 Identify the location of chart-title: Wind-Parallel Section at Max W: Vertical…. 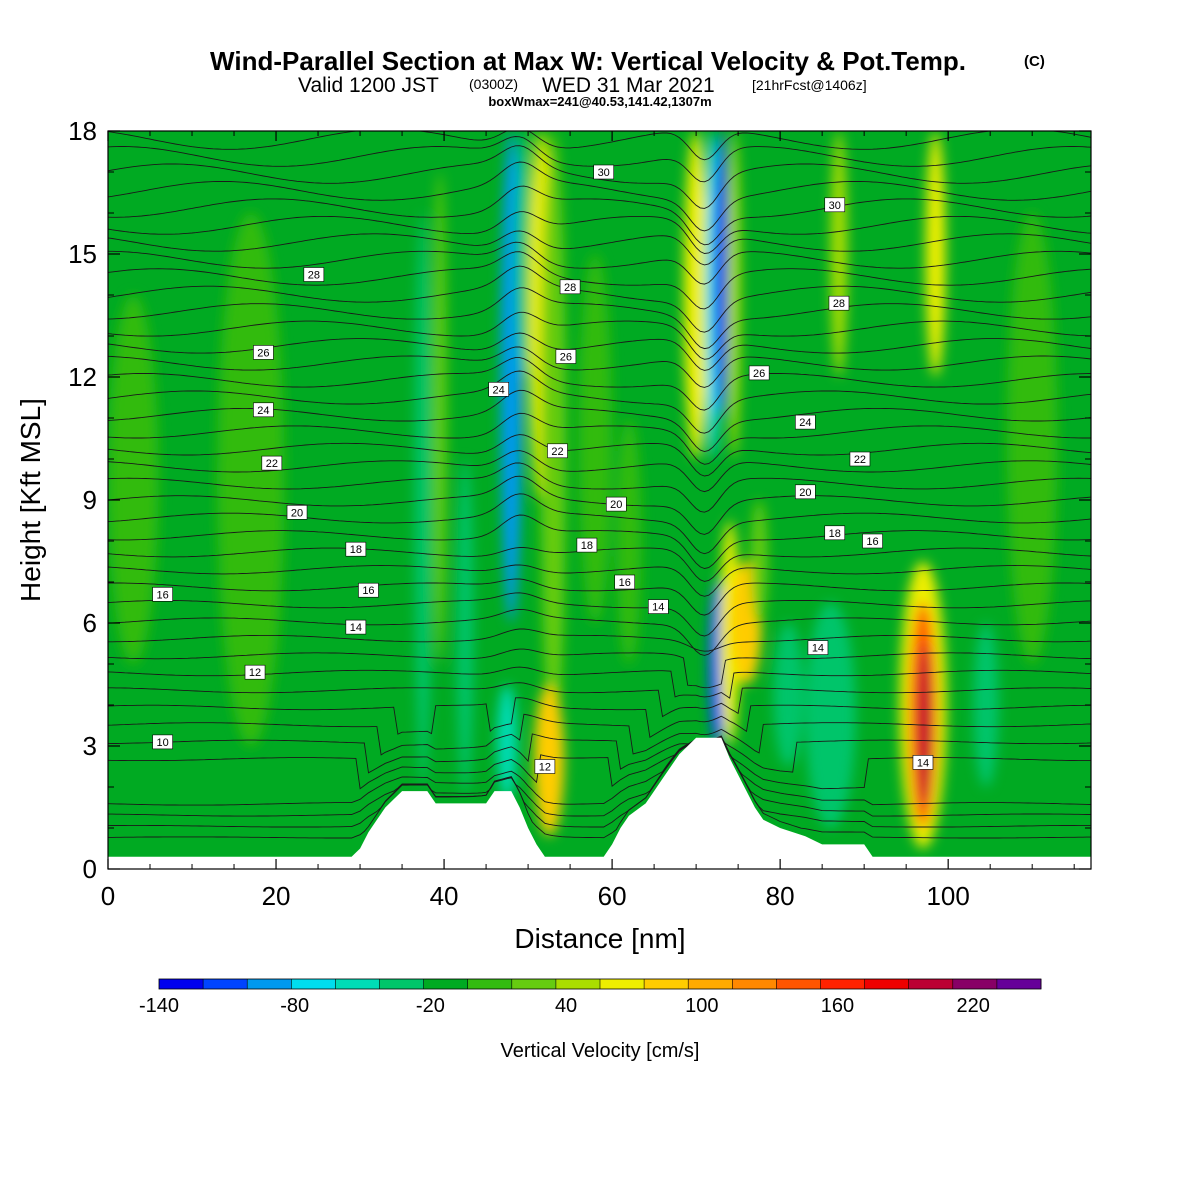
(588, 61).